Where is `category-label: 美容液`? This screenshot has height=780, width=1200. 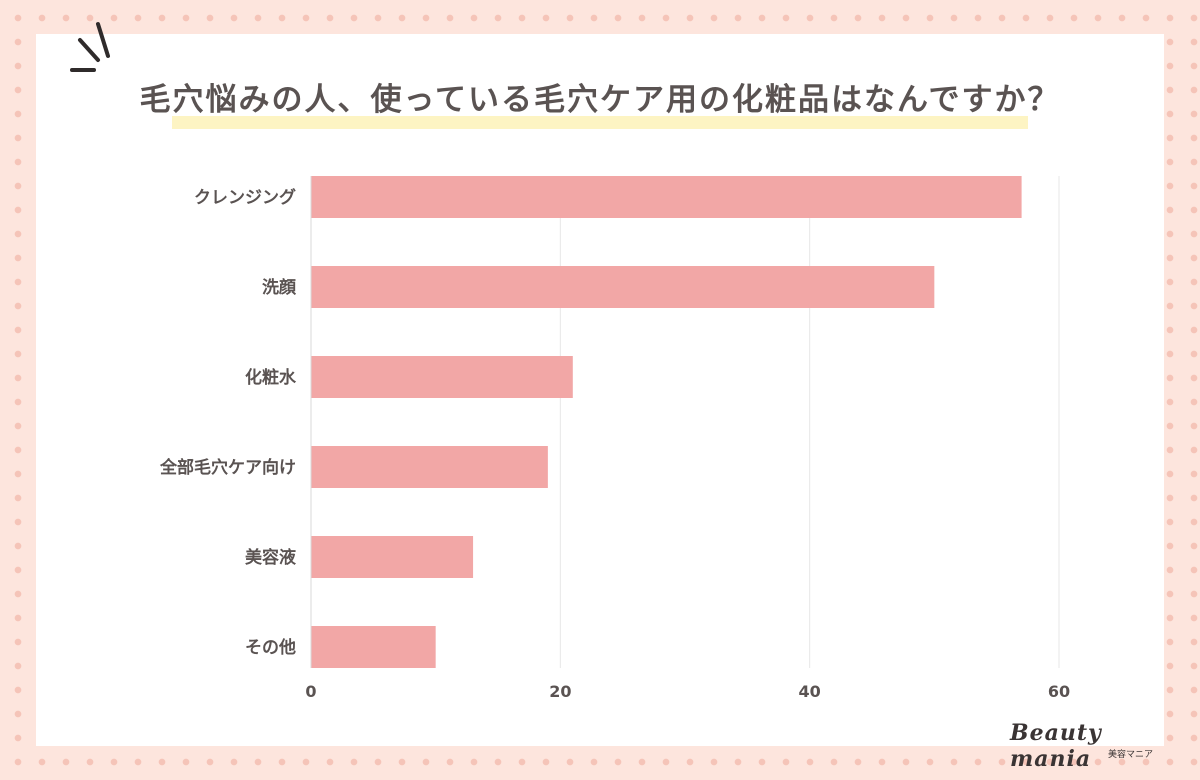 category-label: 美容液 is located at coordinates (270, 557).